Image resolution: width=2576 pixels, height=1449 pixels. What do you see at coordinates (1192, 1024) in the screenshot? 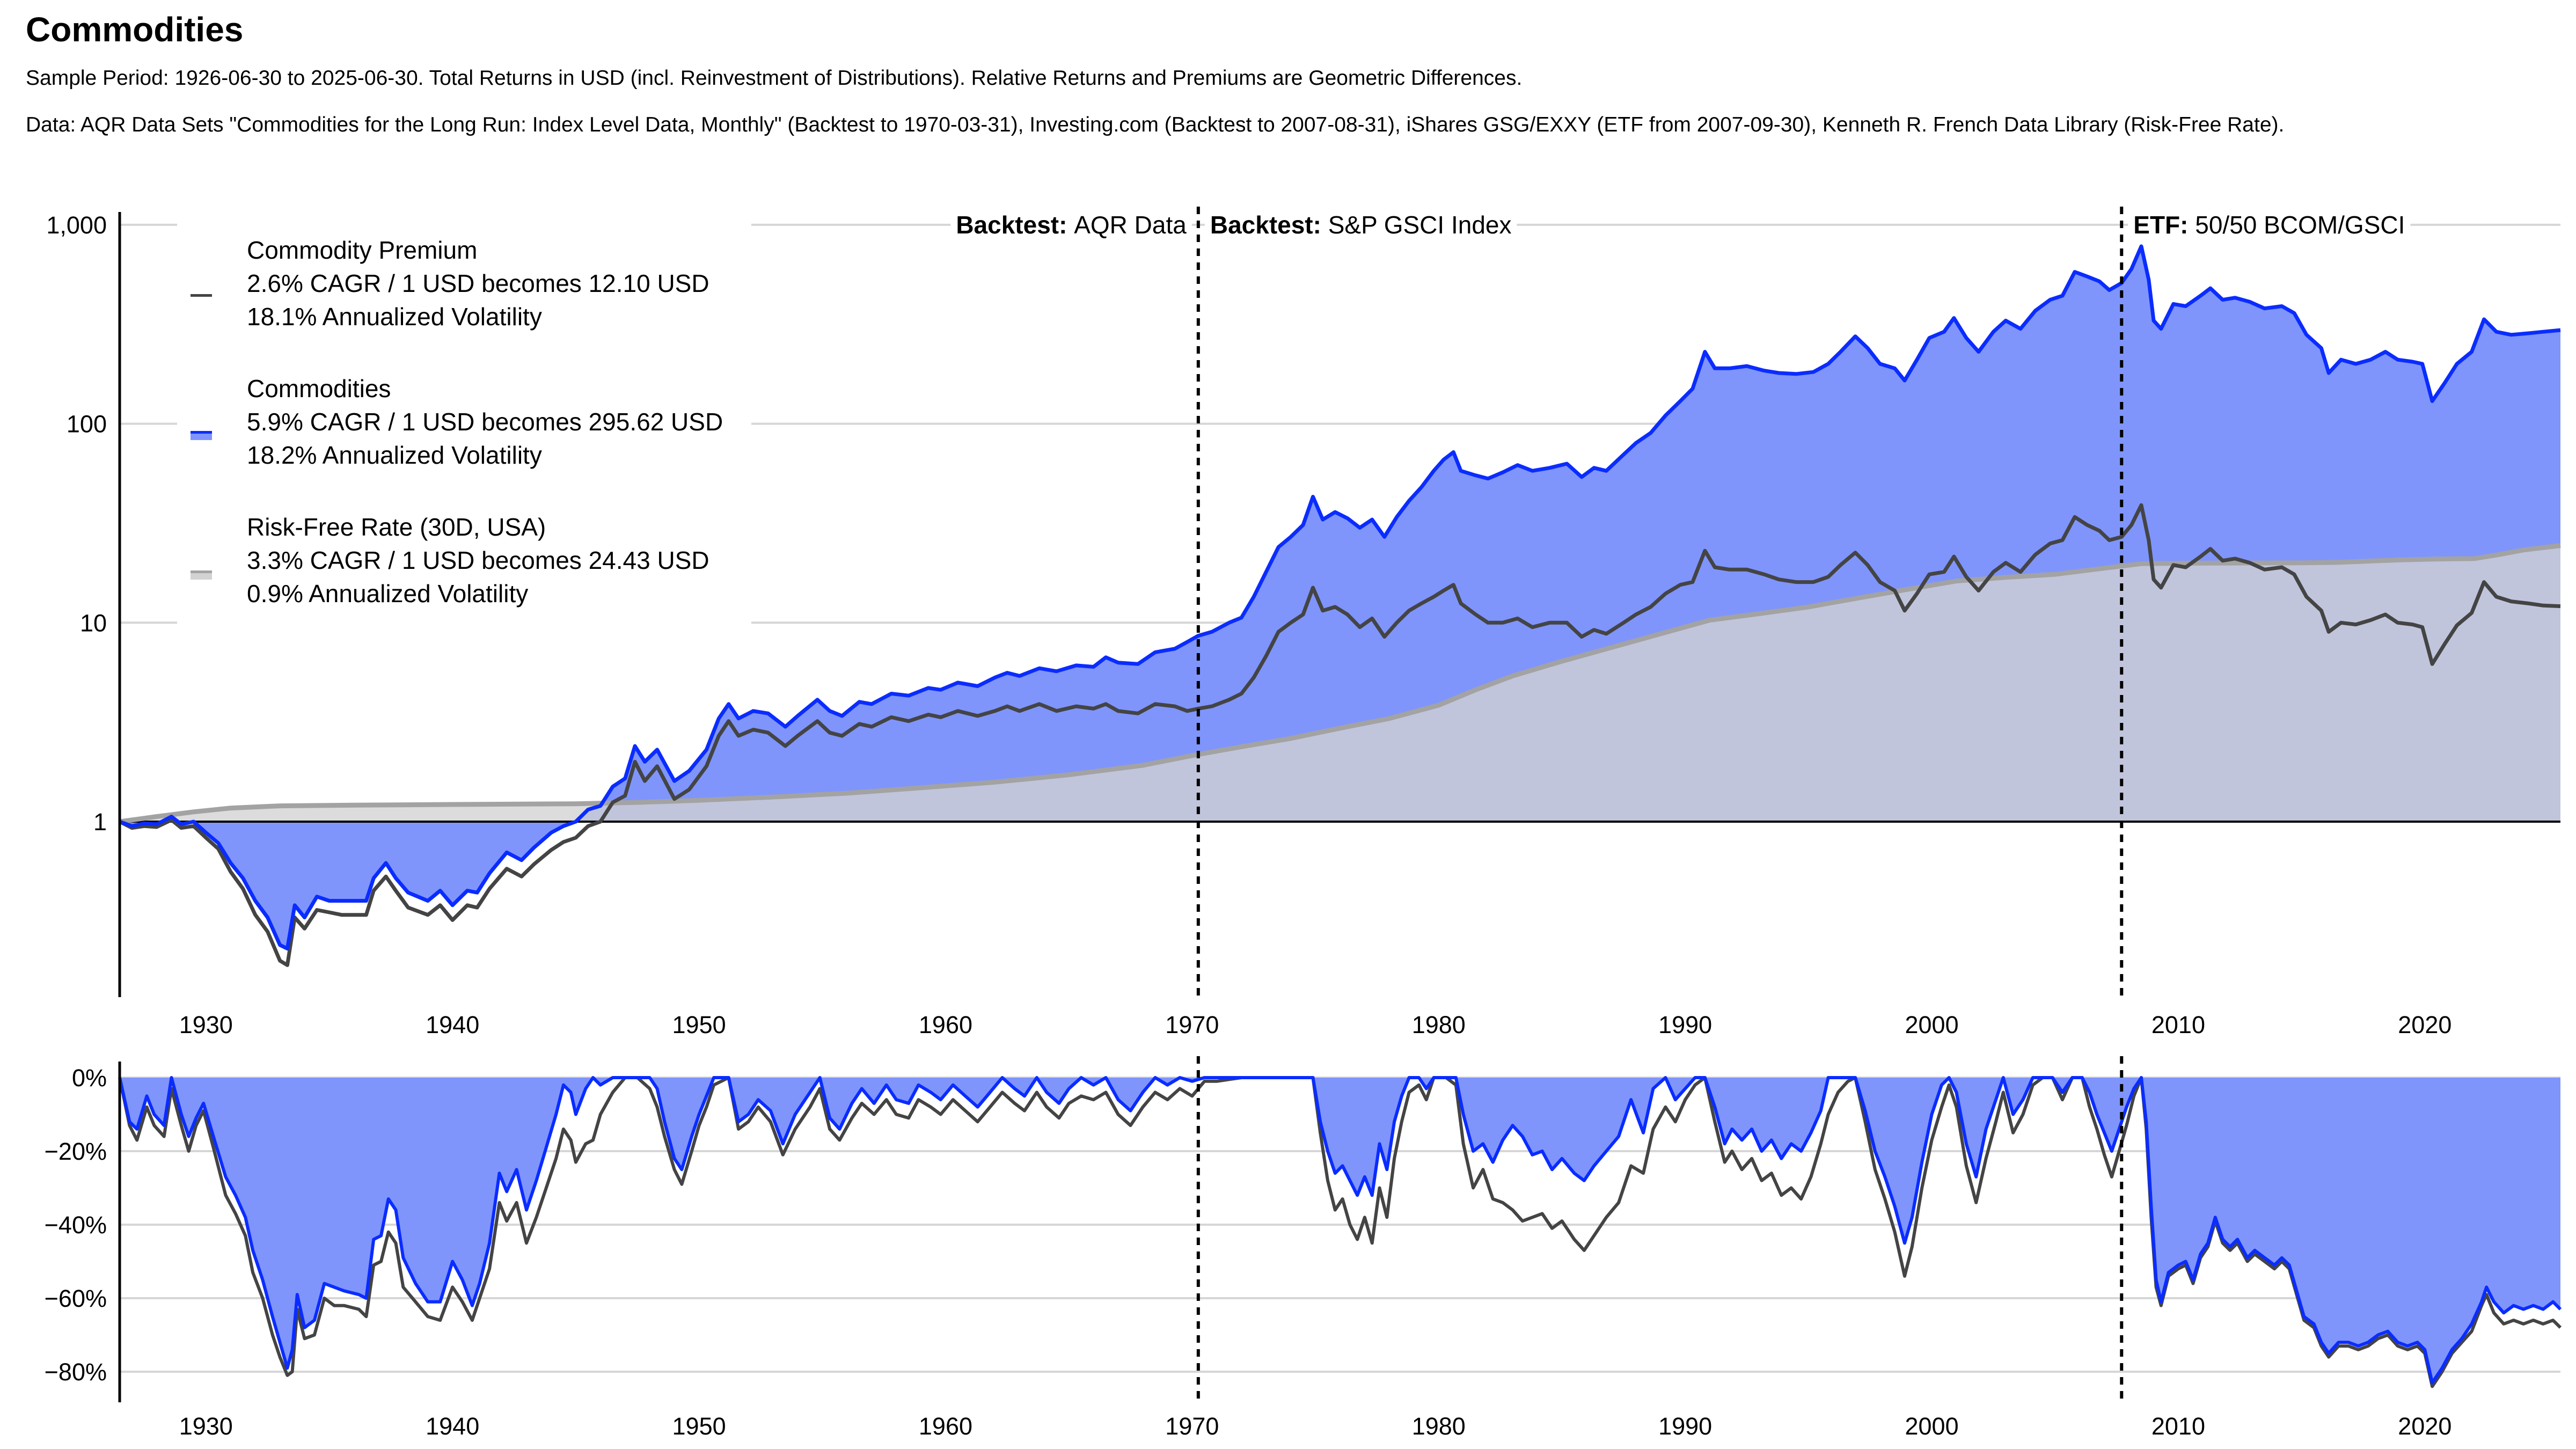
I see `main-x-tick-label: 1970` at bounding box center [1192, 1024].